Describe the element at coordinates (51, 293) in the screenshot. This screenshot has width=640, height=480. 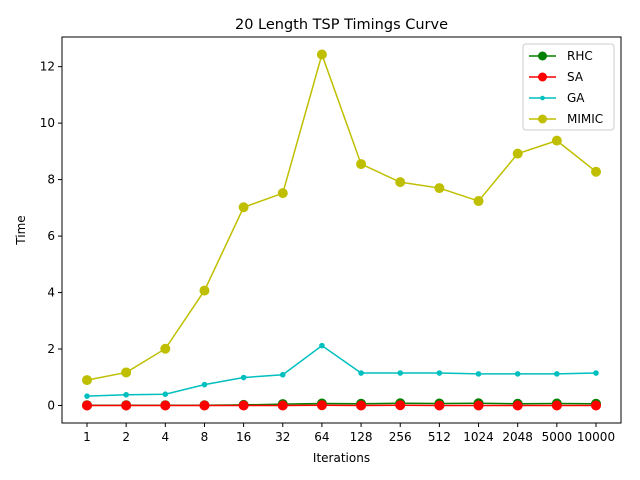
I see `y-tick-label: 4` at that location.